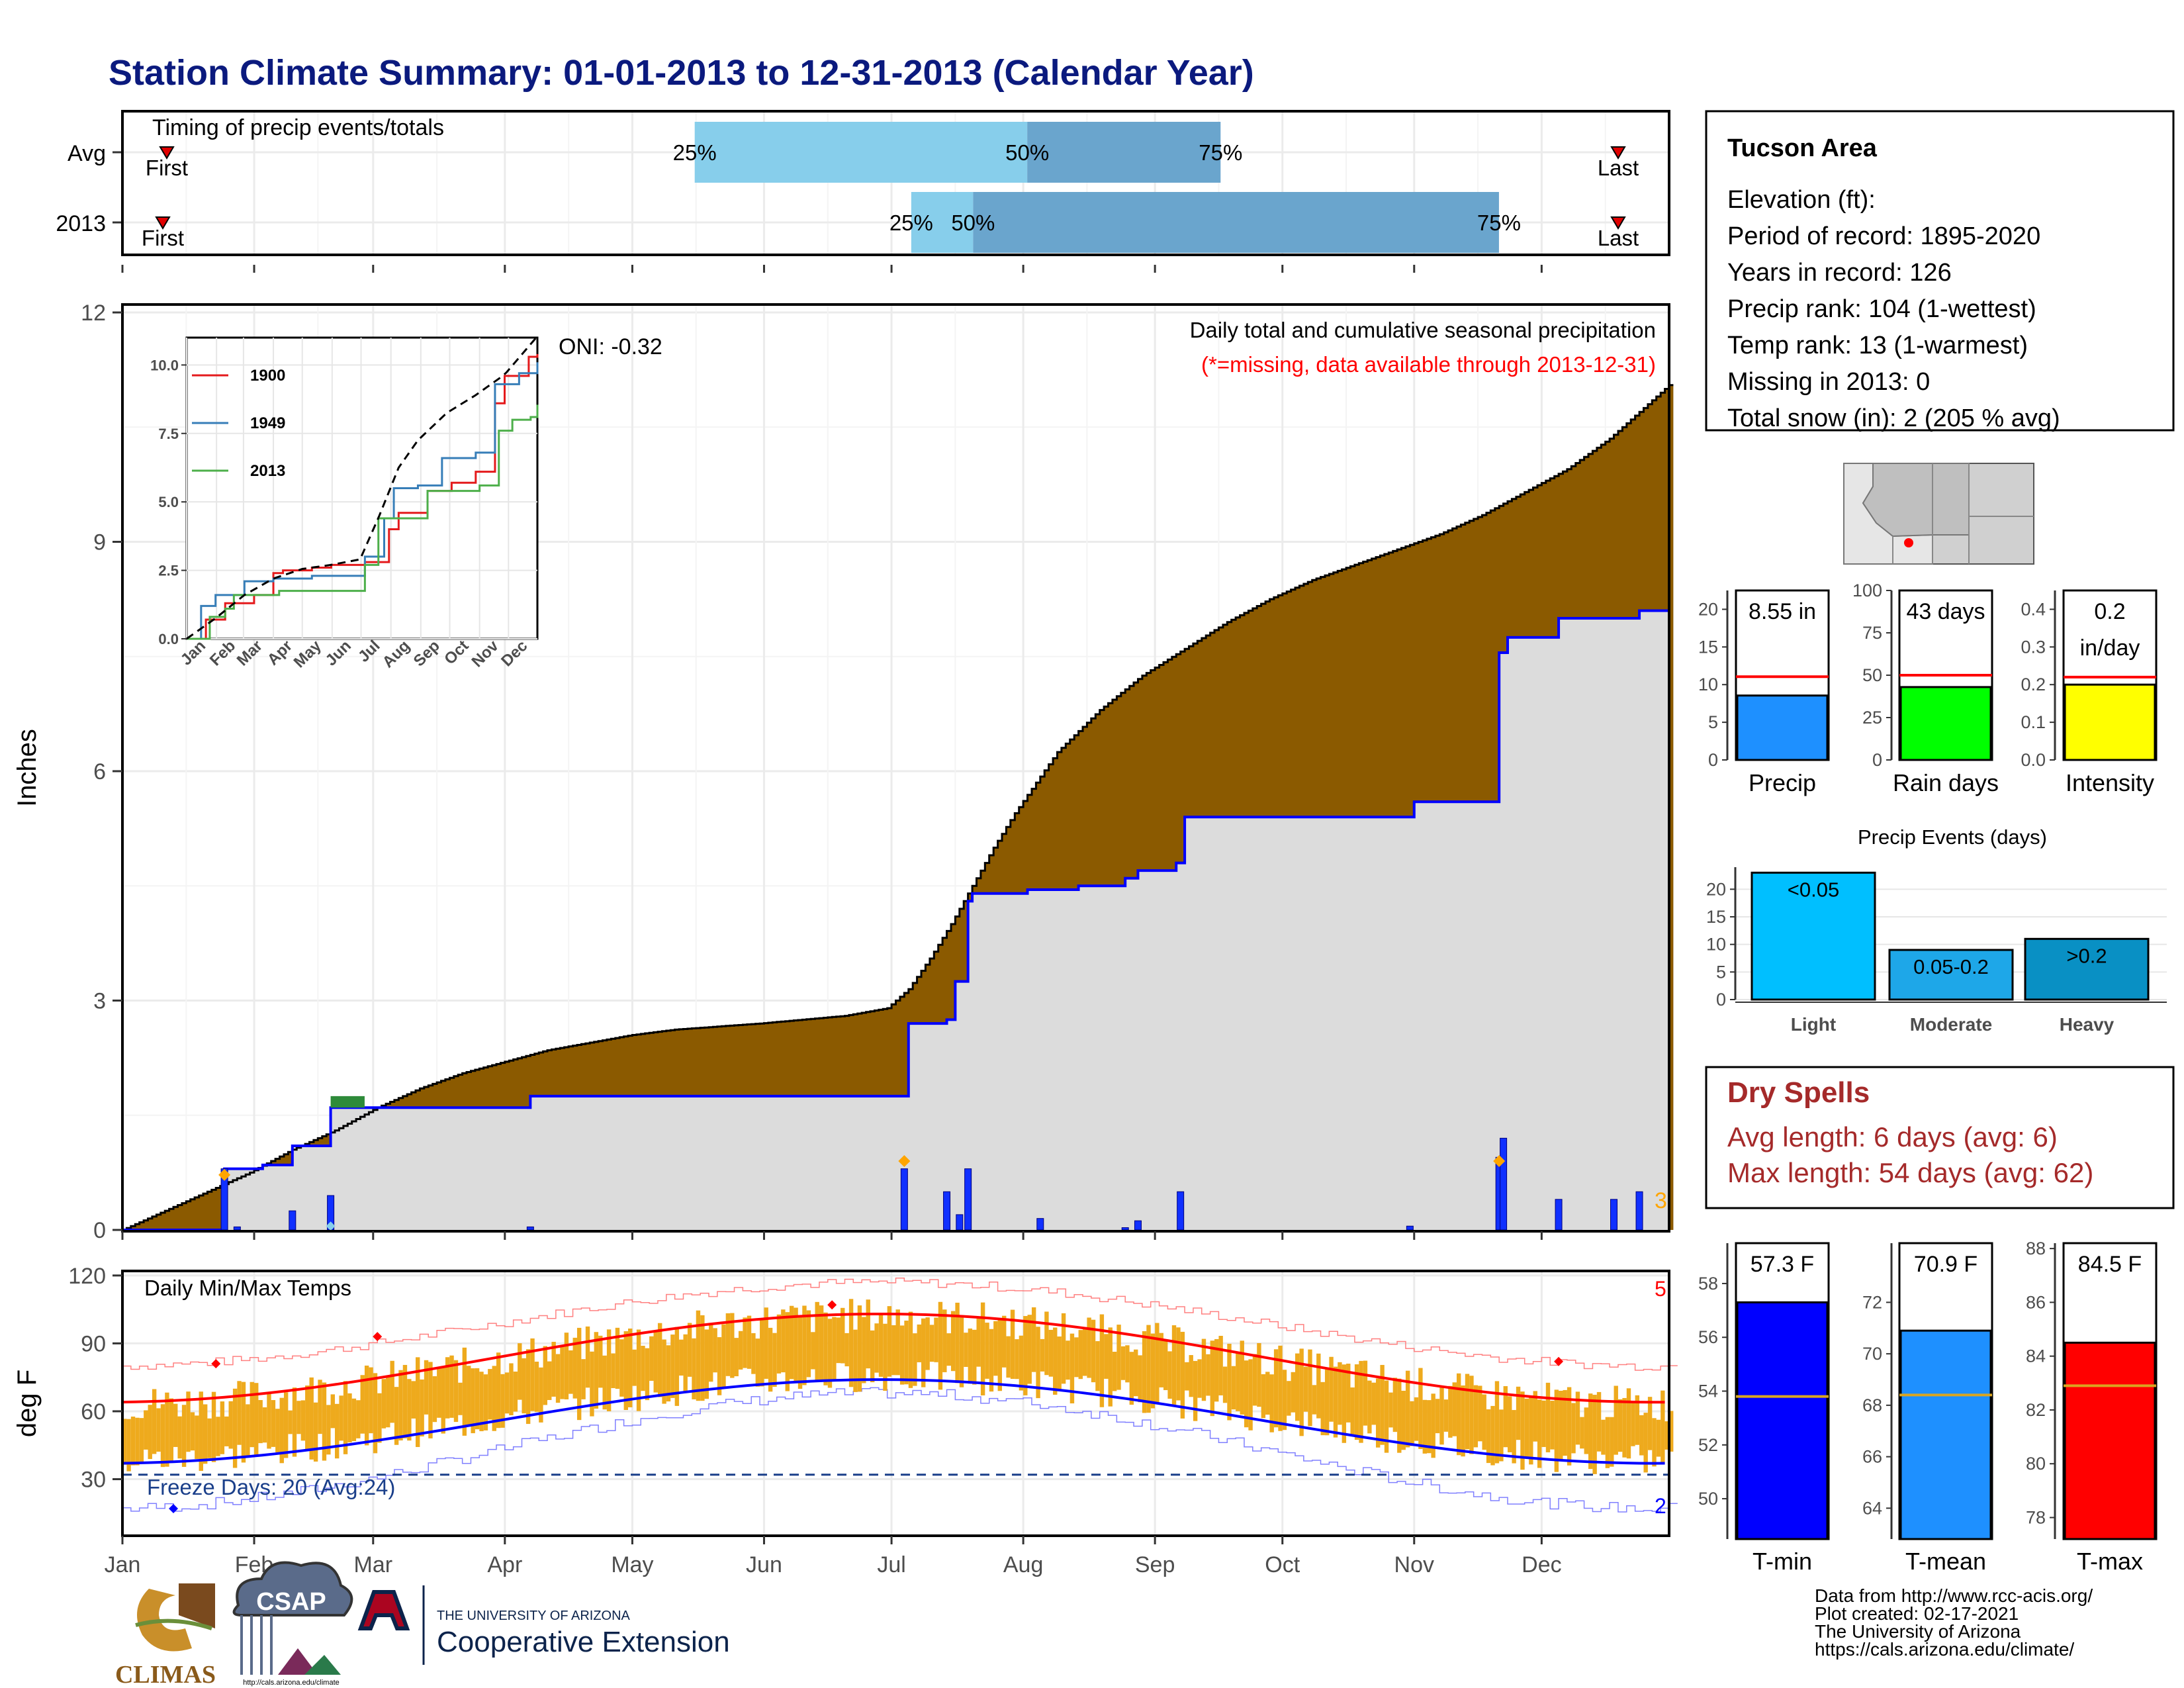  I want to click on x-tick-label: Apr, so click(504, 1564).